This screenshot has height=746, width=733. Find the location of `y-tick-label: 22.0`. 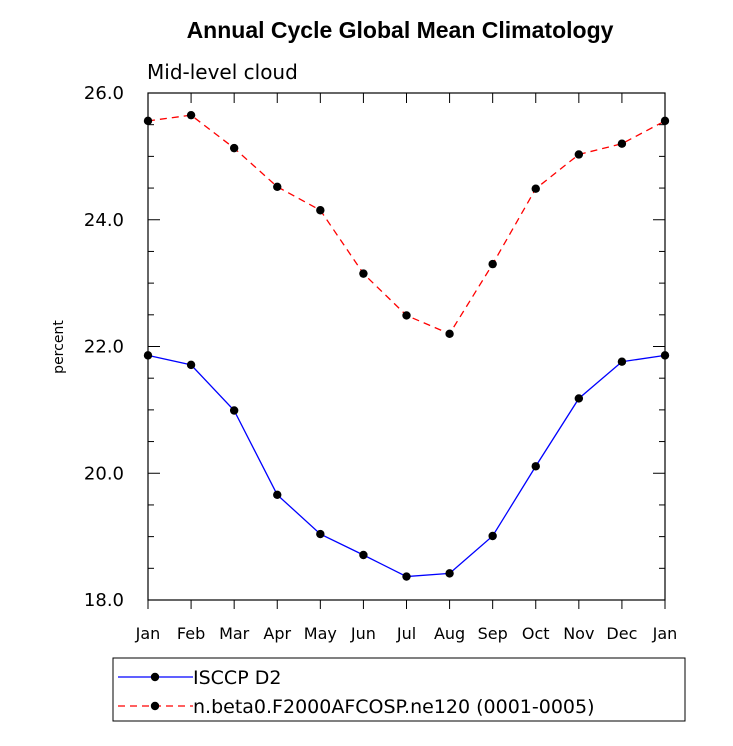

y-tick-label: 22.0 is located at coordinates (104, 347).